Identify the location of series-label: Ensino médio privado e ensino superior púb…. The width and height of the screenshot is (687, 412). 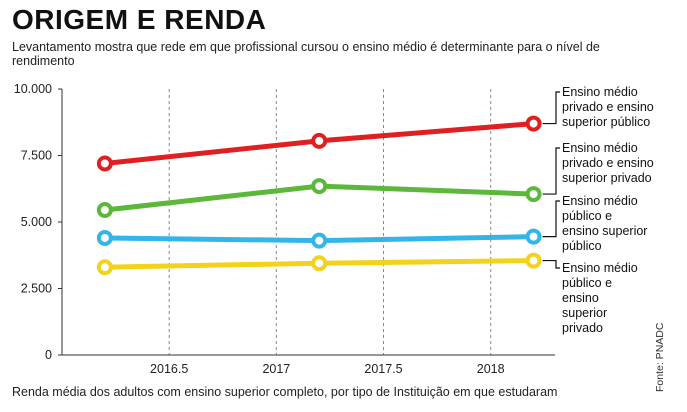
(608, 107).